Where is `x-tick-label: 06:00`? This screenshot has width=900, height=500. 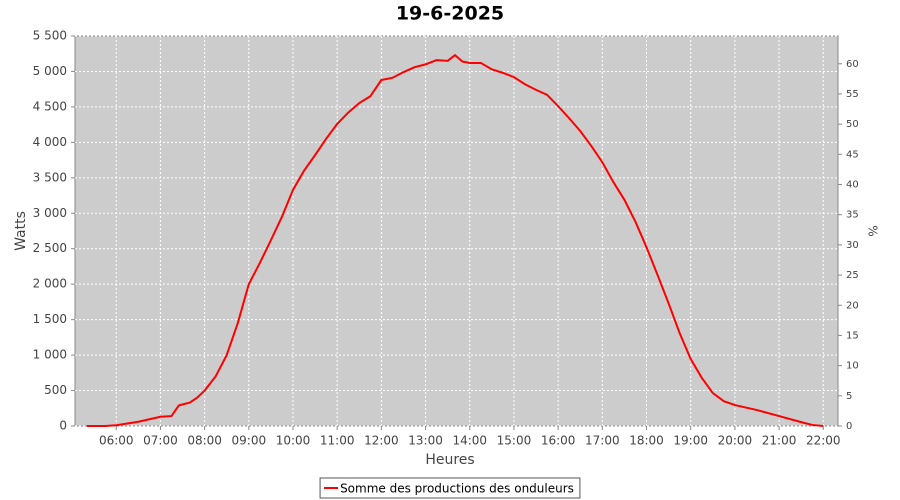 x-tick-label: 06:00 is located at coordinates (116, 441).